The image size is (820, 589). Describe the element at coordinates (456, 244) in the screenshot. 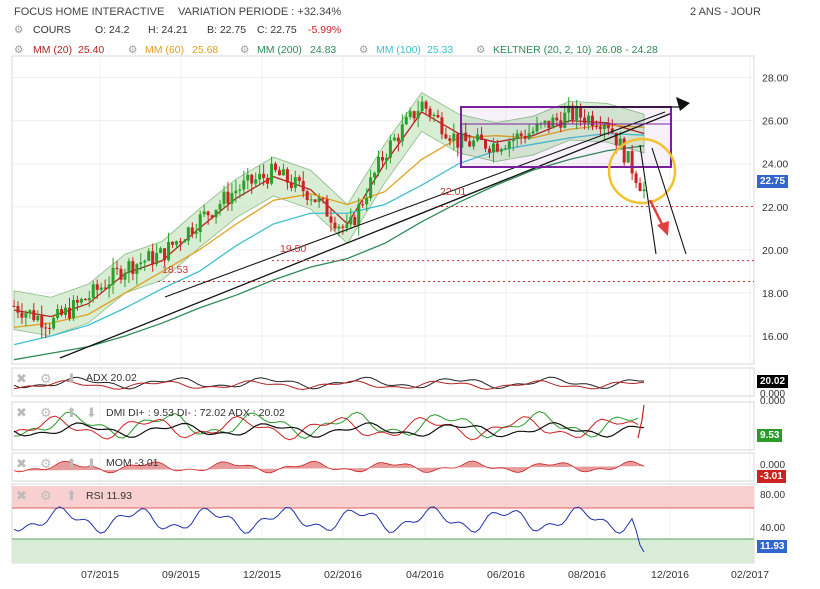

I see `support-lines` at that location.